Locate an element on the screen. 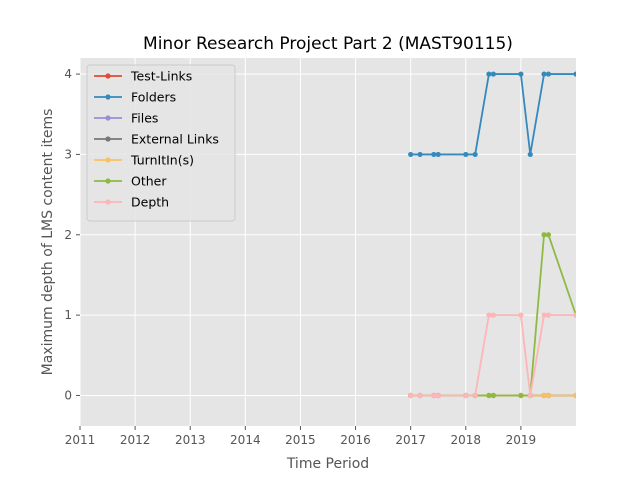  legend-item-turnitin-s: TurnItIn(s) is located at coordinates (144, 160).